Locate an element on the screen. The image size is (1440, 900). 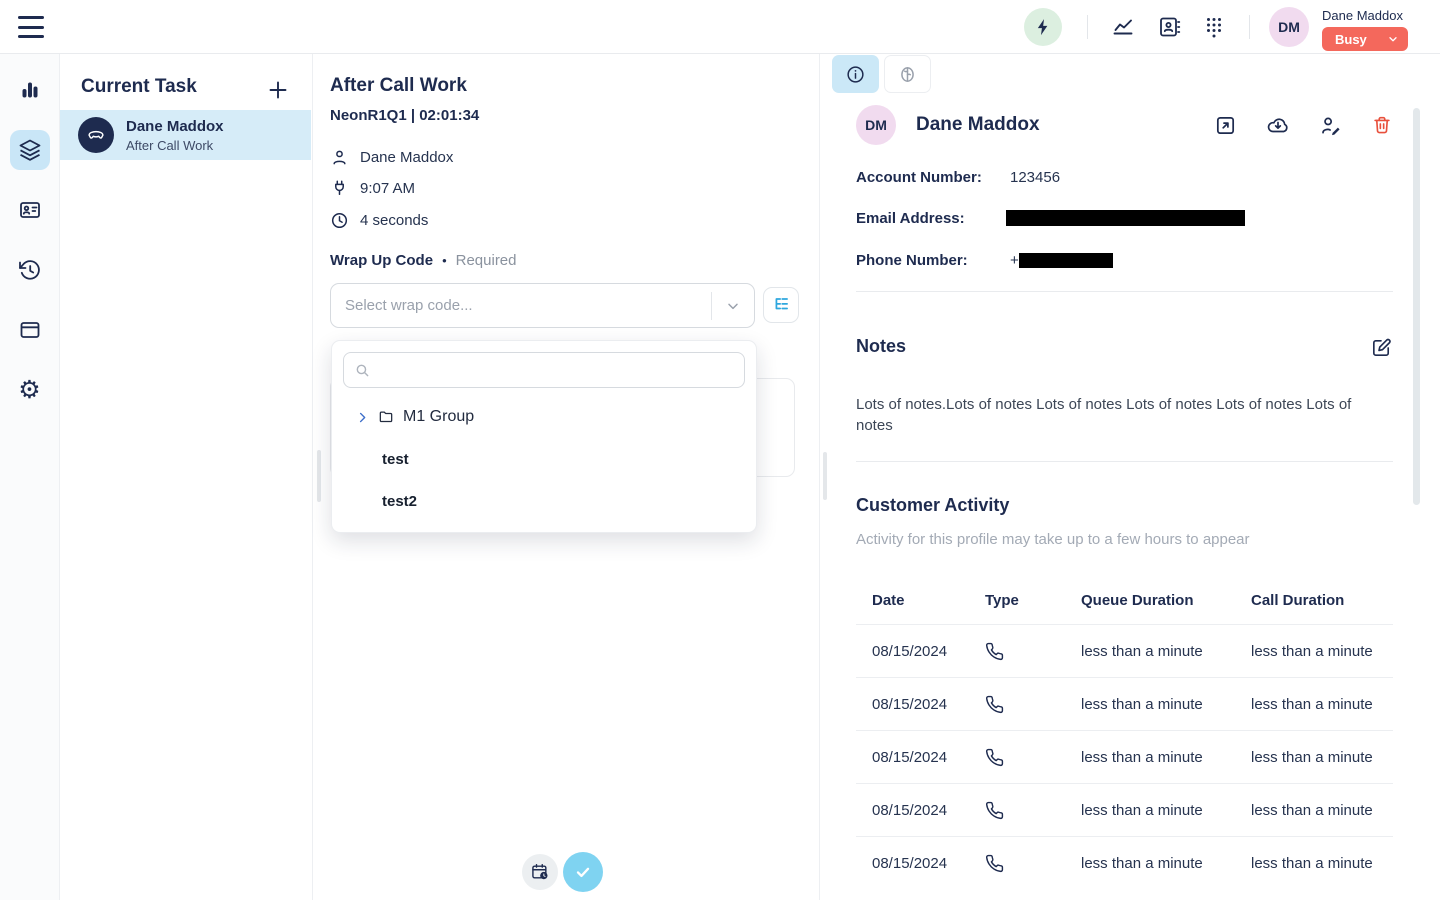
phone-call-icon is located at coordinates (1017, 863).